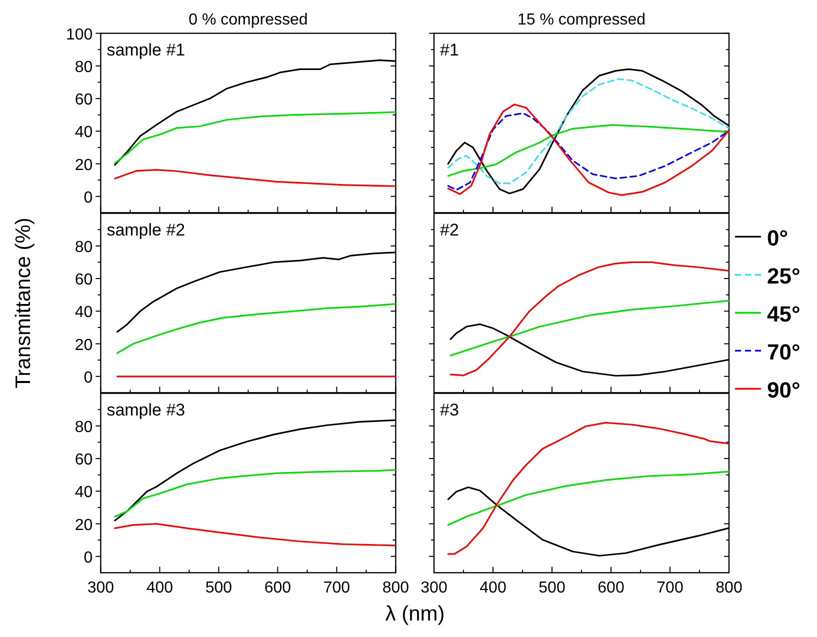 This screenshot has height=637, width=817. What do you see at coordinates (146, 230) in the screenshot?
I see `annotation: sample #2` at bounding box center [146, 230].